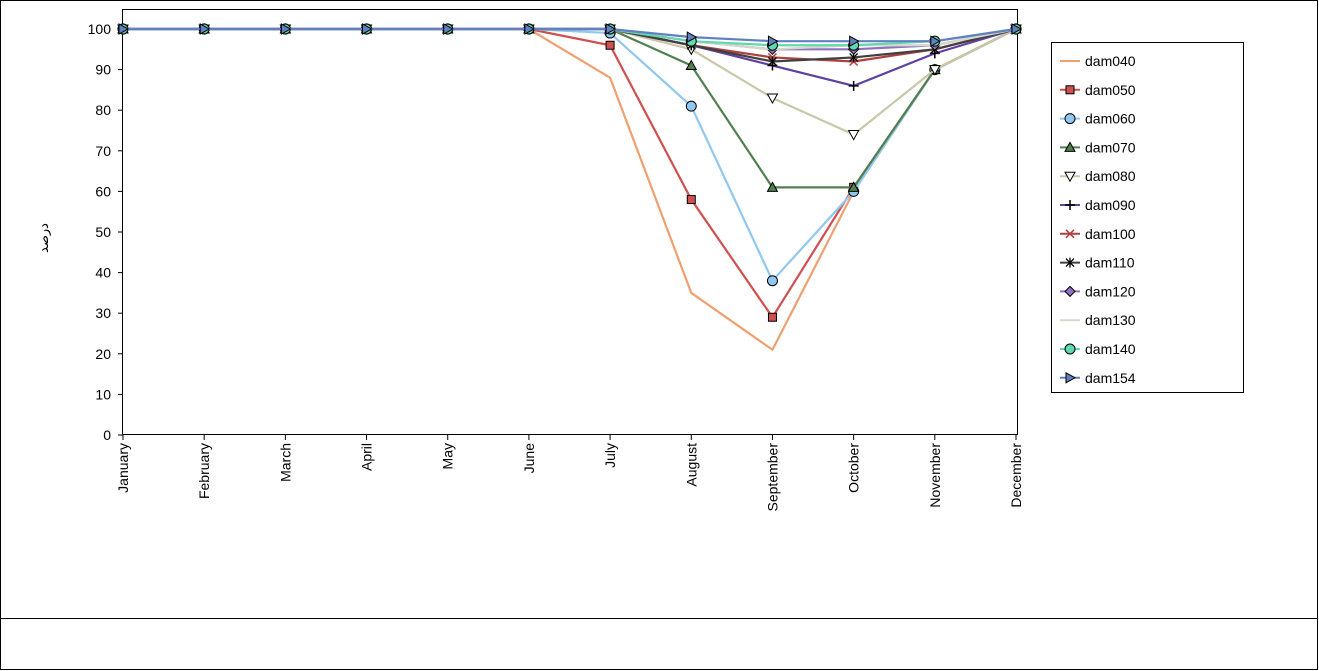 Image resolution: width=1319 pixels, height=671 pixels. Describe the element at coordinates (103, 110) in the screenshot. I see `y-tick-label: 80` at that location.